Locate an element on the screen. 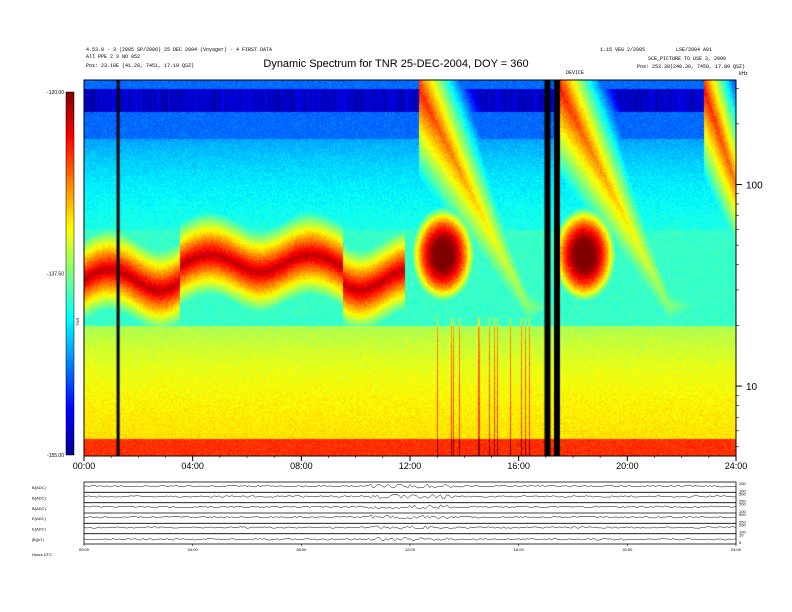 Image resolution: width=792 pixels, height=612 pixels. header-meta-left-2: All PPE 2 3 NO 052 is located at coordinates (113, 57).